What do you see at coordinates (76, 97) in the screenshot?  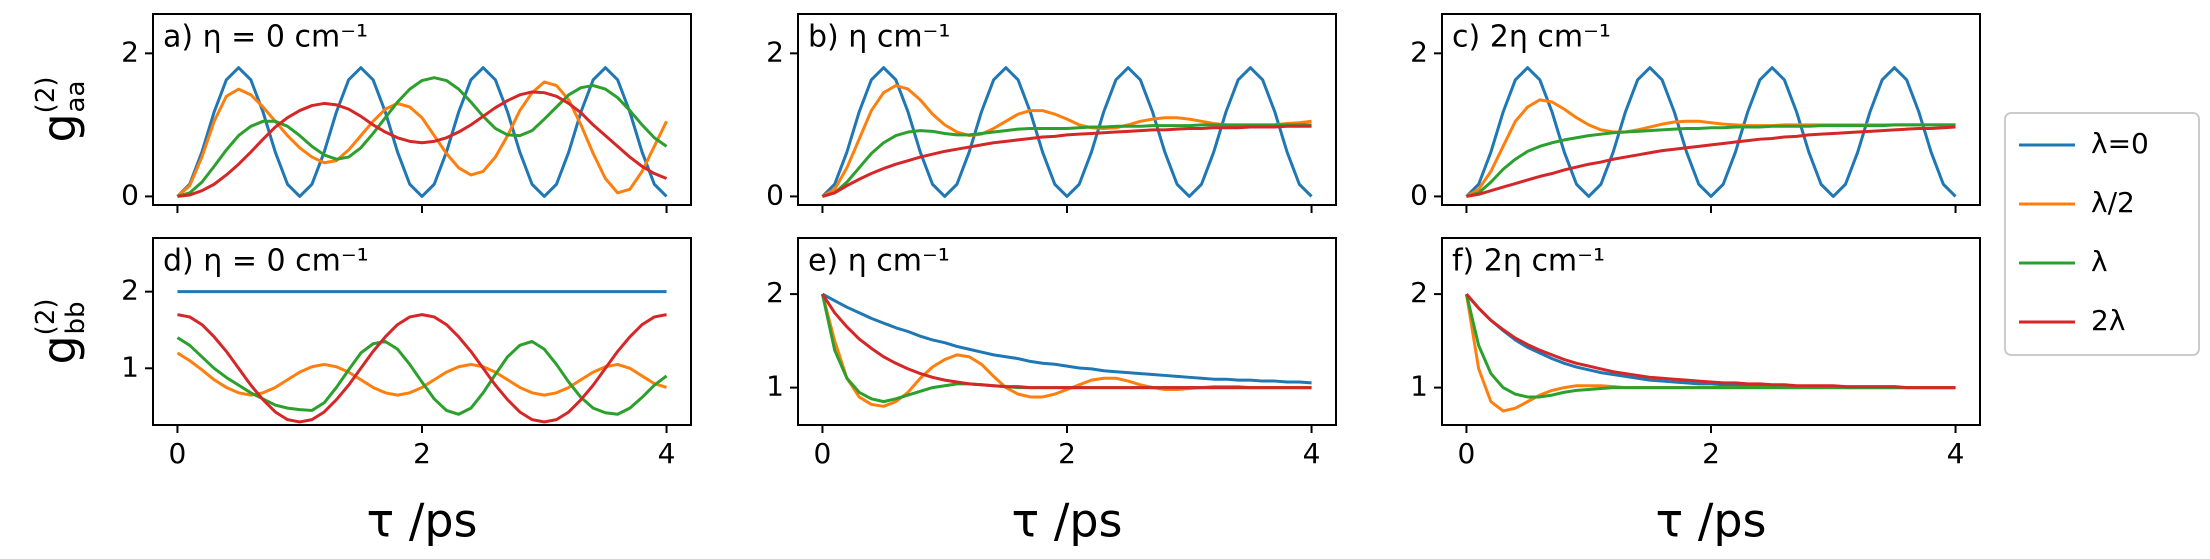 I see `y-label-sub: aa` at bounding box center [76, 97].